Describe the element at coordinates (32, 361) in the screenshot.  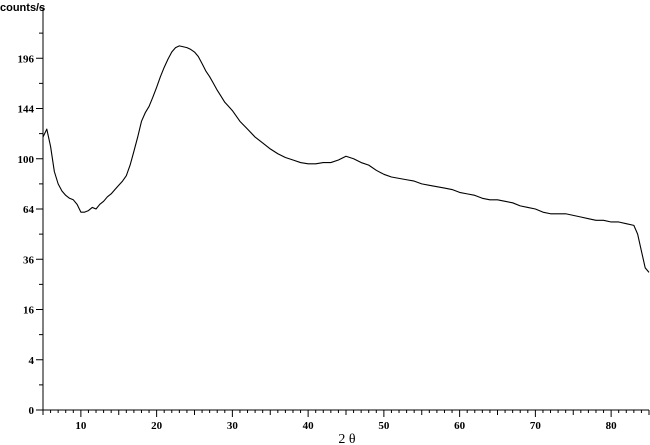
I see `y-tick-label: 4` at that location.